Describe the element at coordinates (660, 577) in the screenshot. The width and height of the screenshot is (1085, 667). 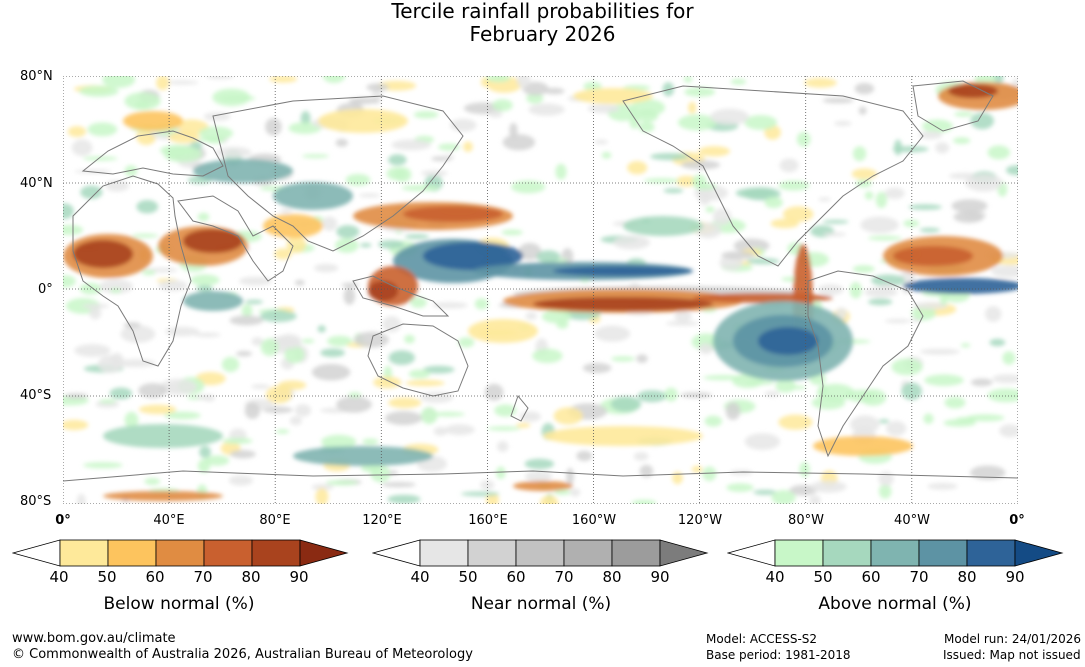
I see `tick-near-90: 90` at that location.